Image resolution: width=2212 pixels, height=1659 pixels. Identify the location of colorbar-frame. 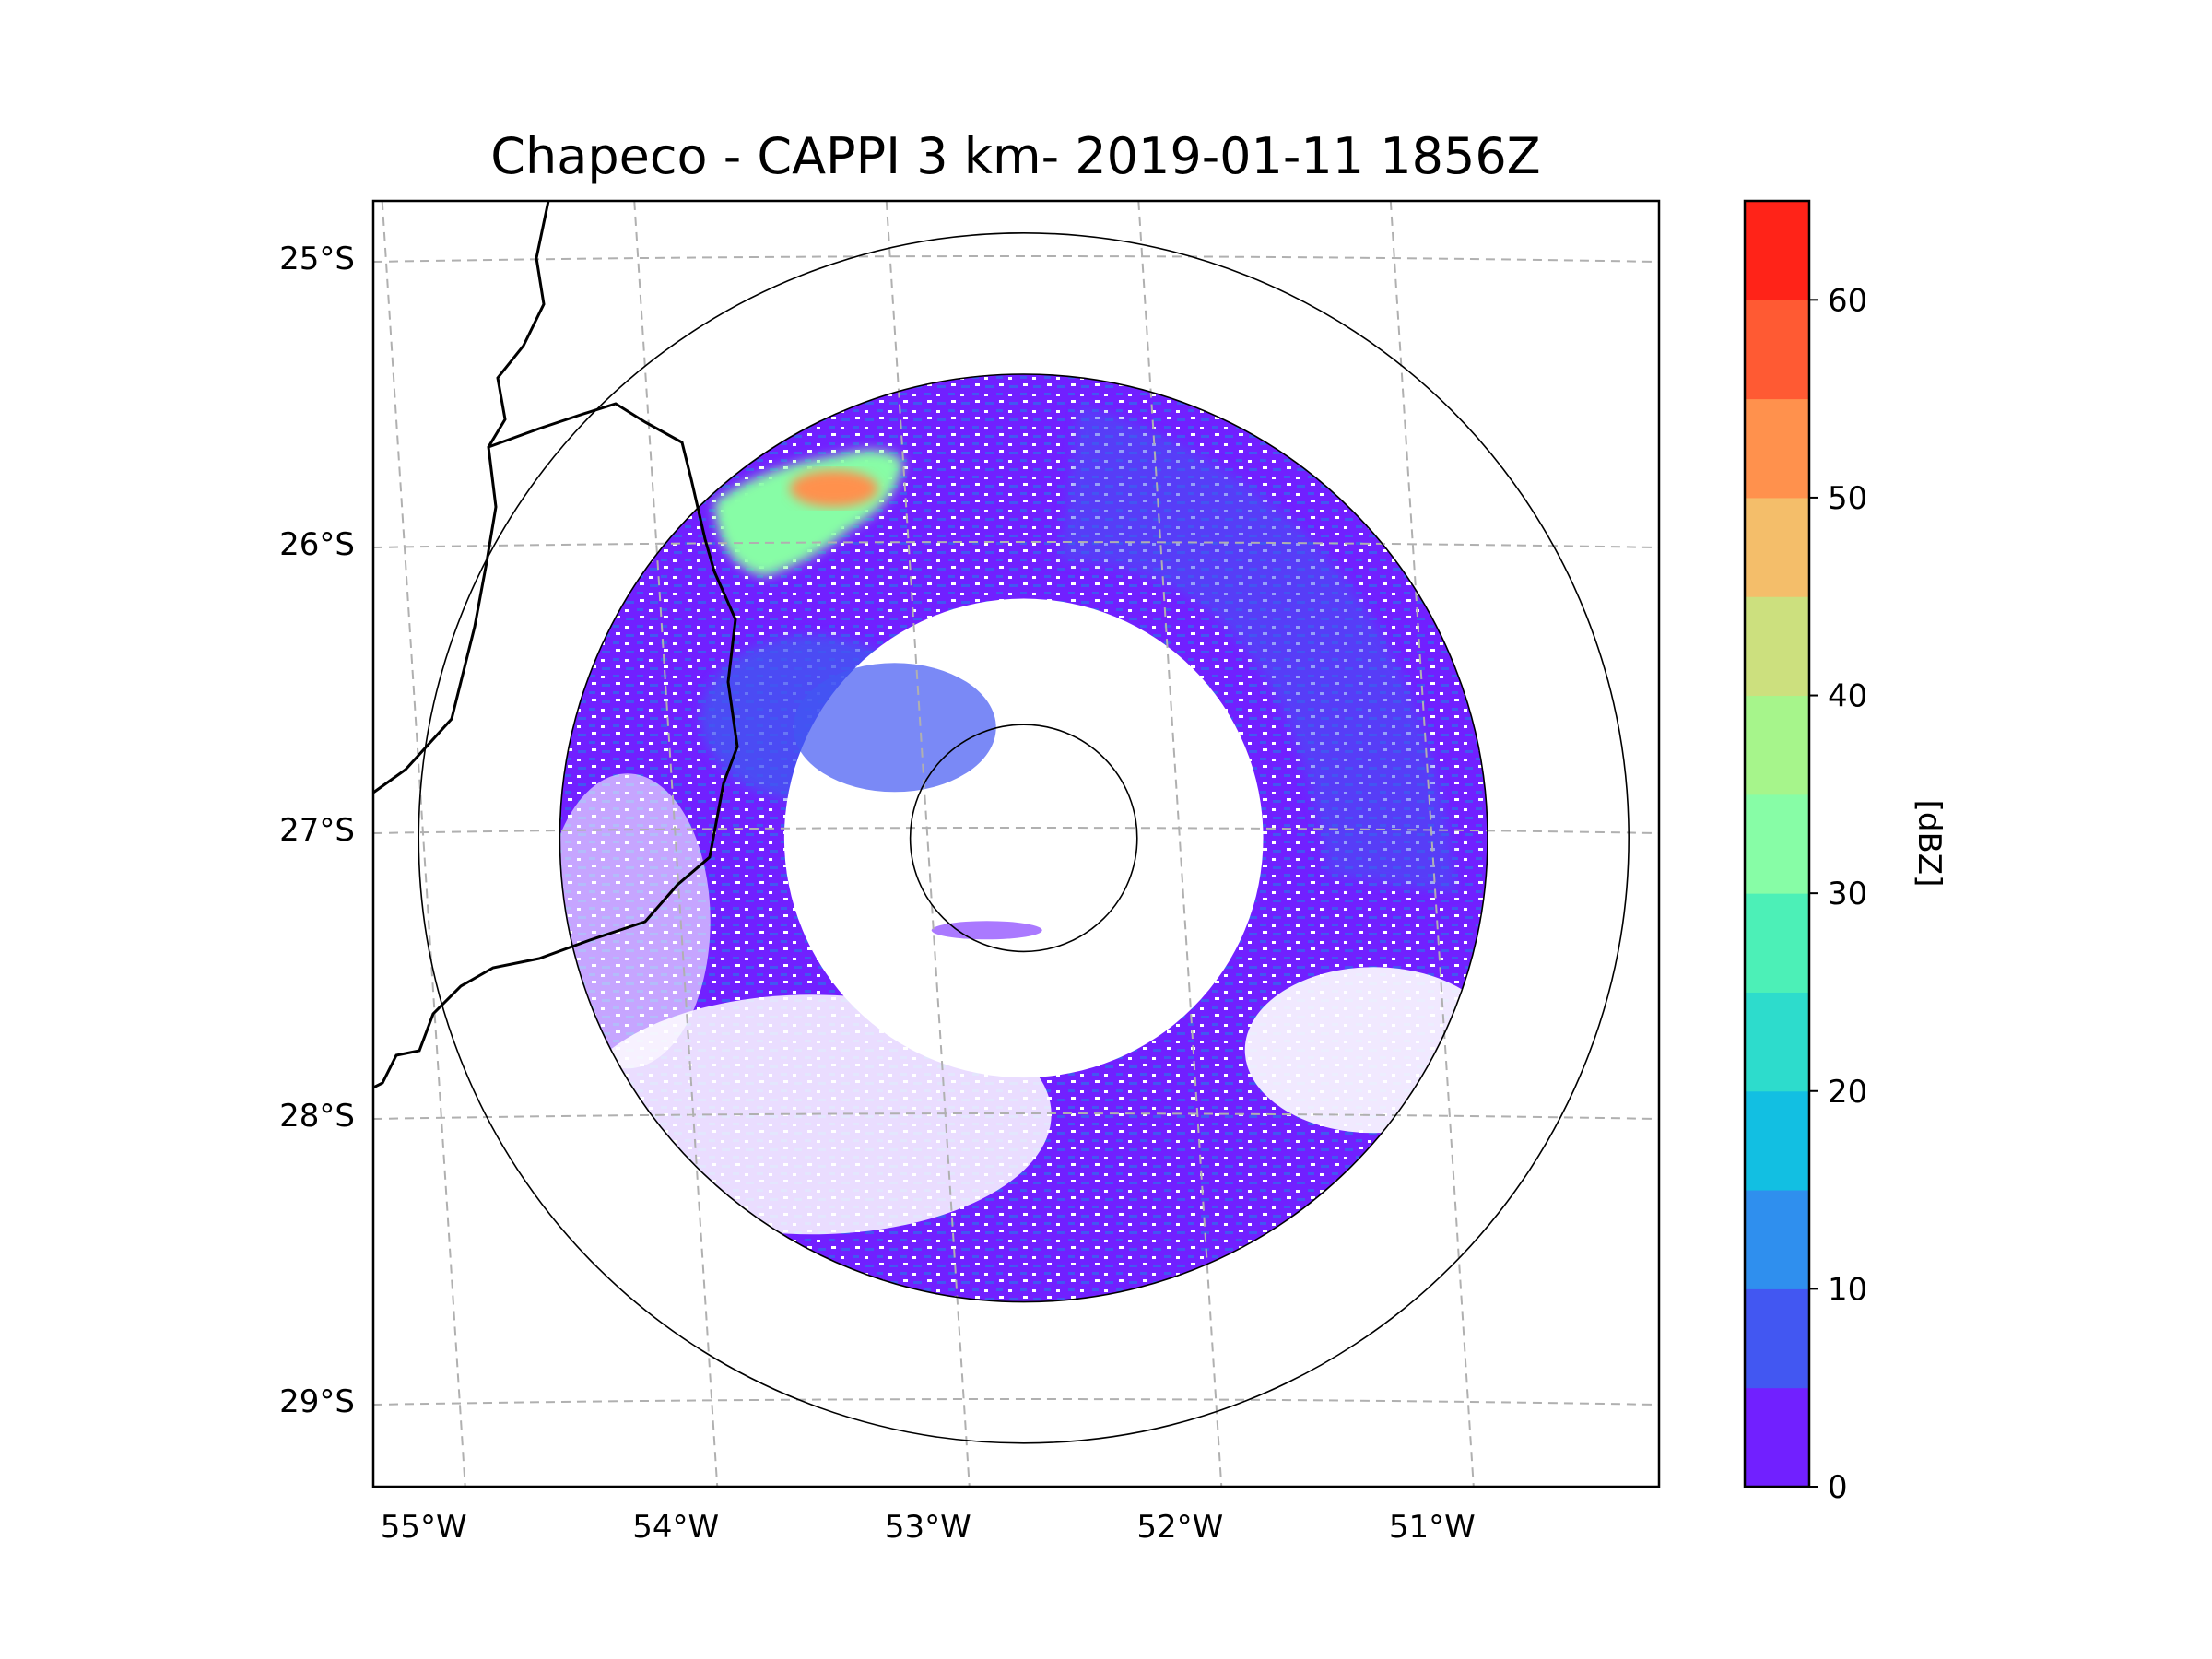
(1777, 843).